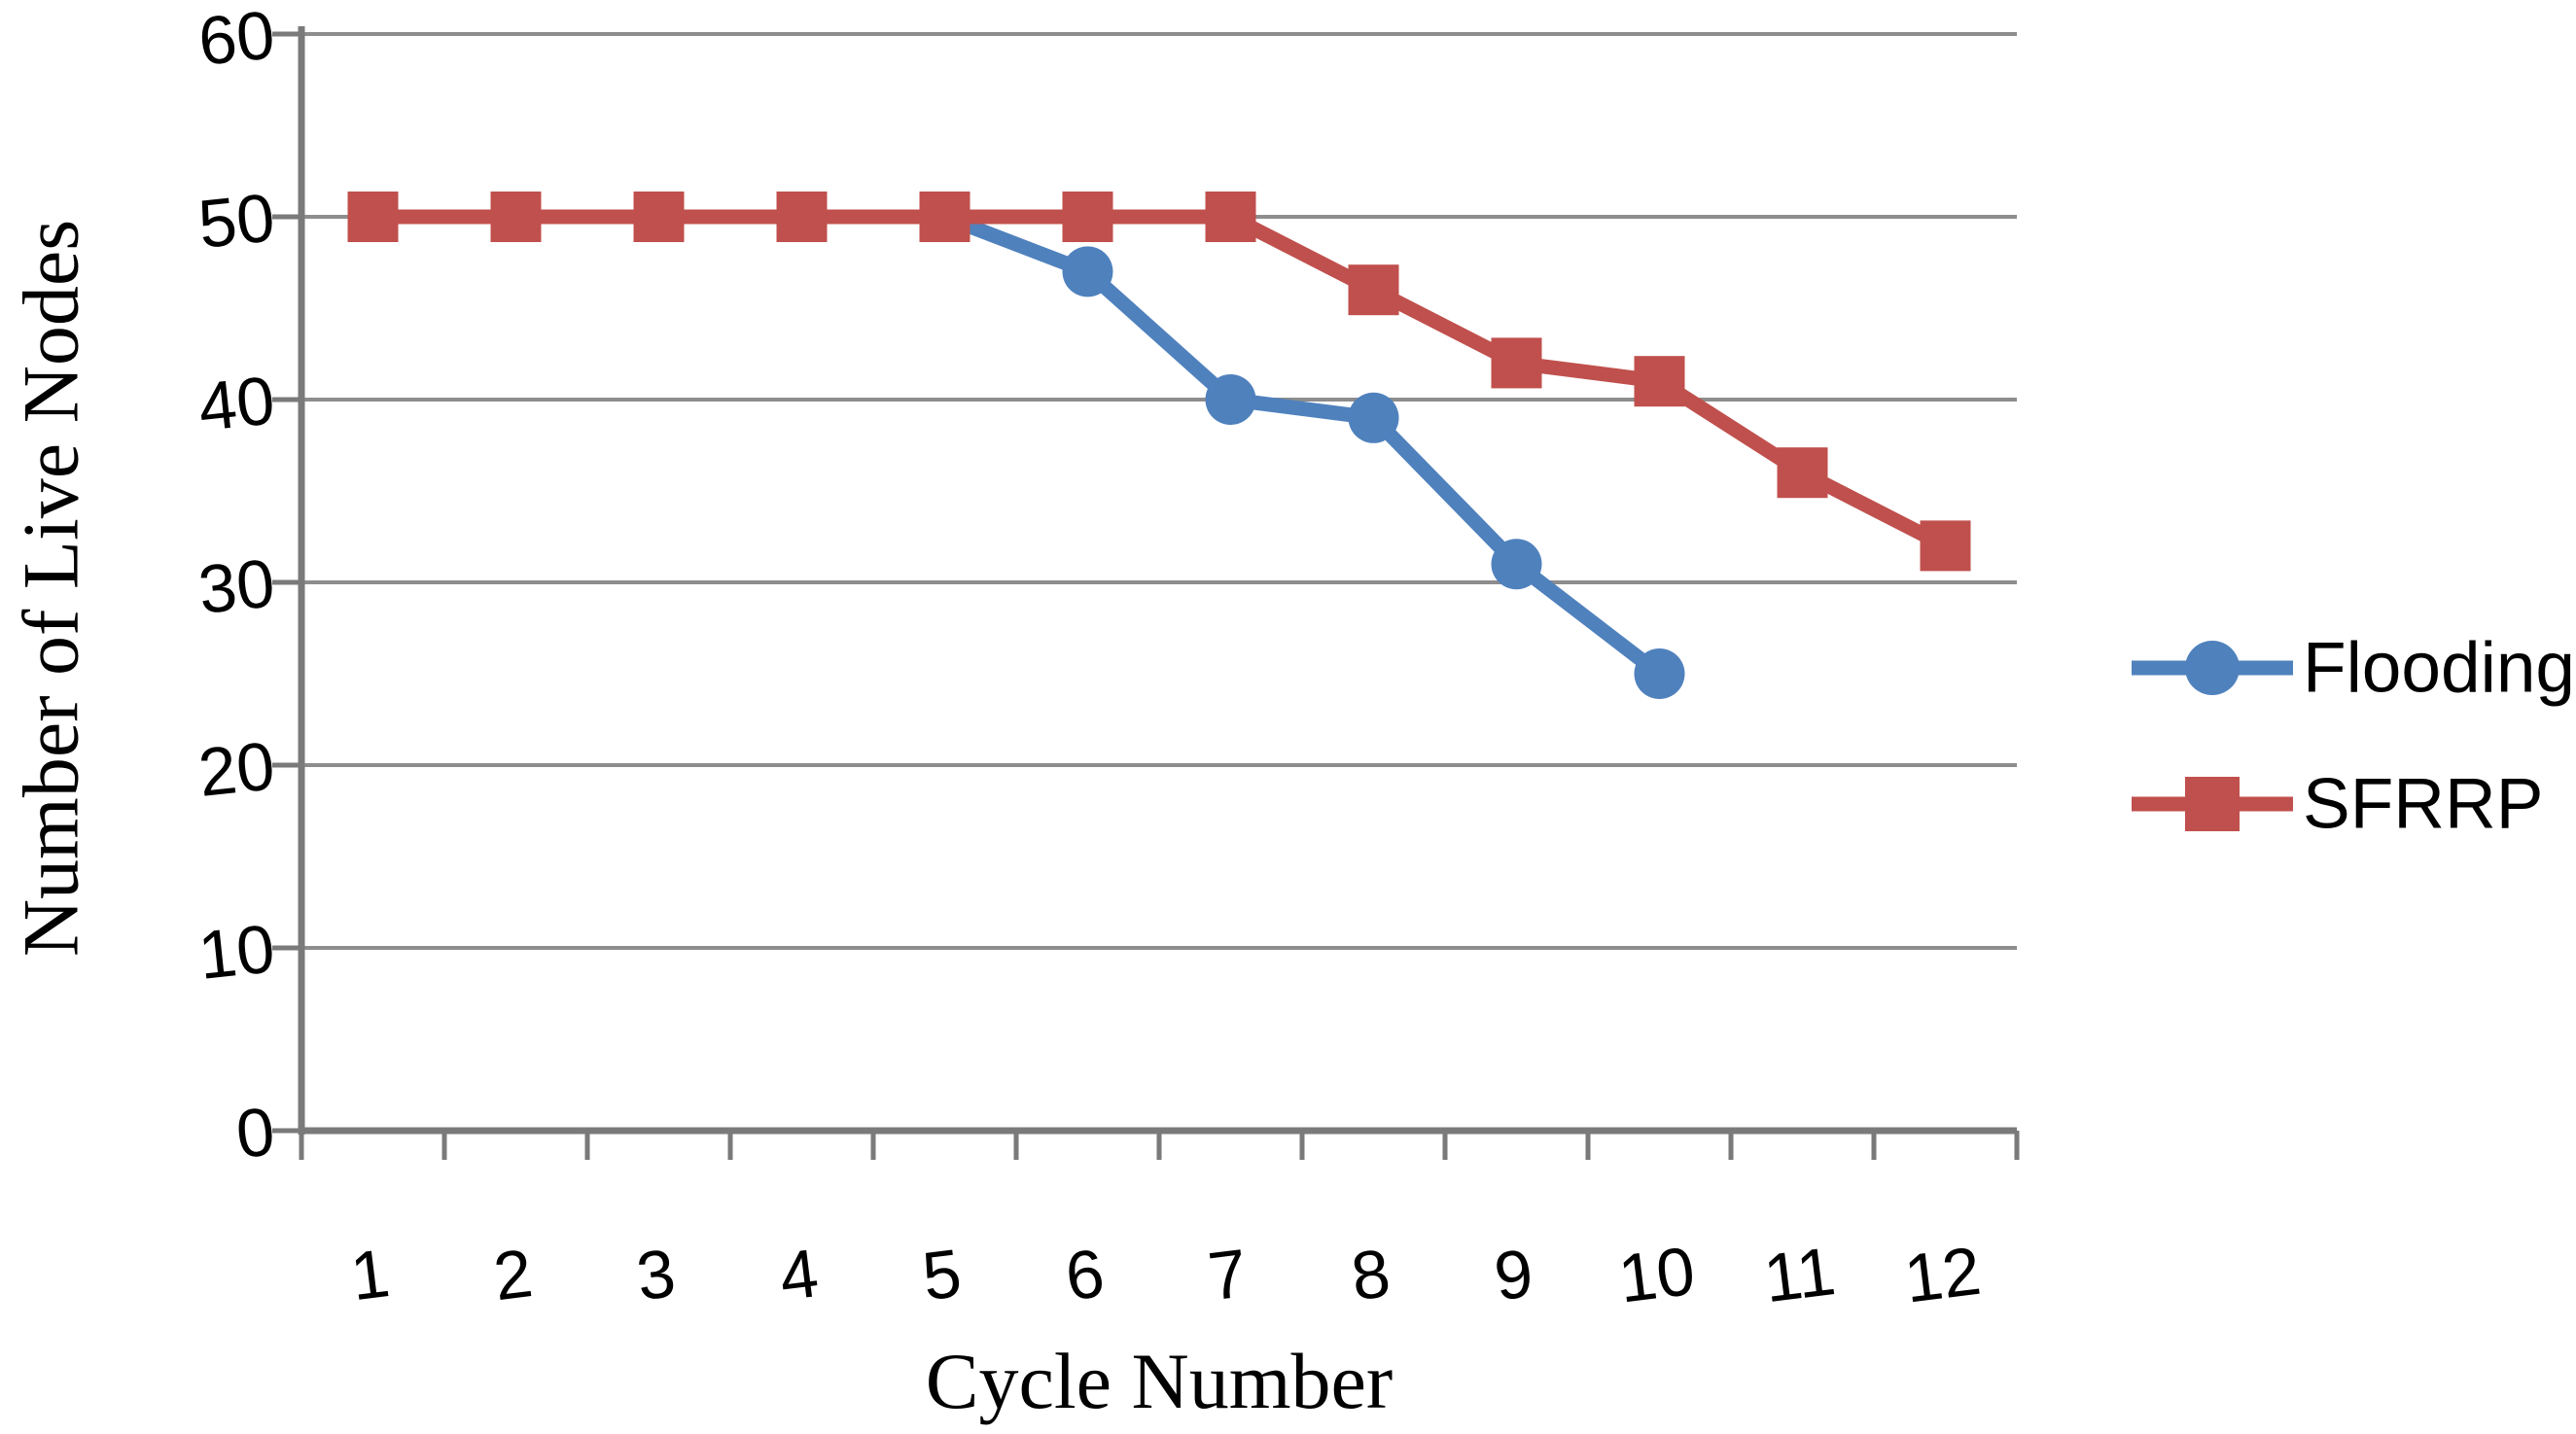 Image resolution: width=2576 pixels, height=1434 pixels. I want to click on x-tick-label: 5, so click(942, 1274).